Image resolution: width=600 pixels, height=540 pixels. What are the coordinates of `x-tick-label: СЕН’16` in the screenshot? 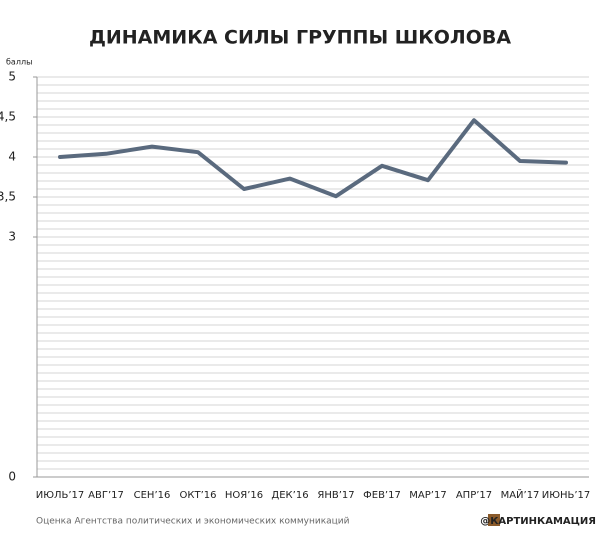 It's located at (152, 495).